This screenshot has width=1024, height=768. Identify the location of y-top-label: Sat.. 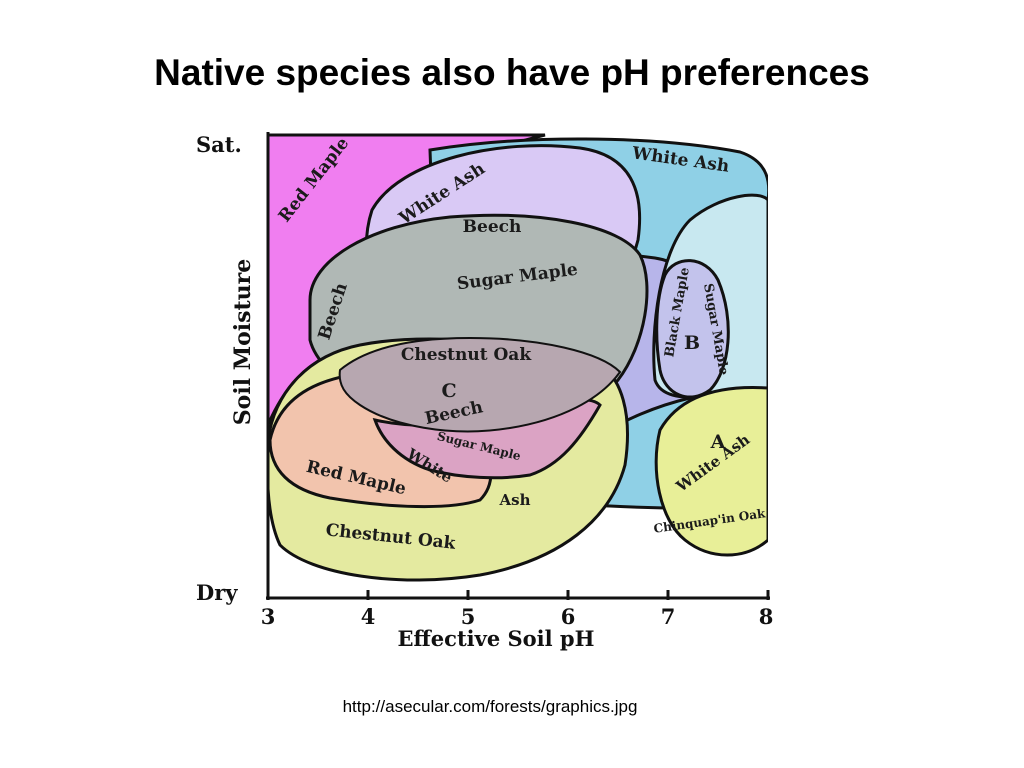
(219, 144).